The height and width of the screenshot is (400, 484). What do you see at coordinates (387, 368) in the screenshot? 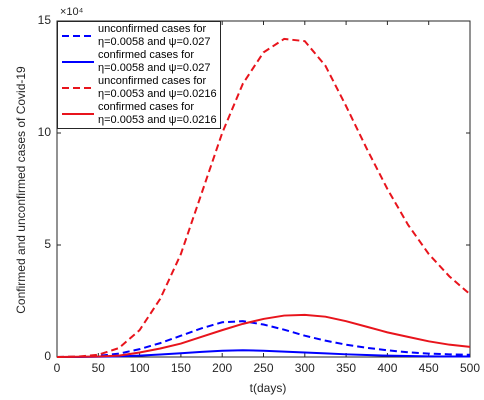
I see `x-tick-label: 400` at bounding box center [387, 368].